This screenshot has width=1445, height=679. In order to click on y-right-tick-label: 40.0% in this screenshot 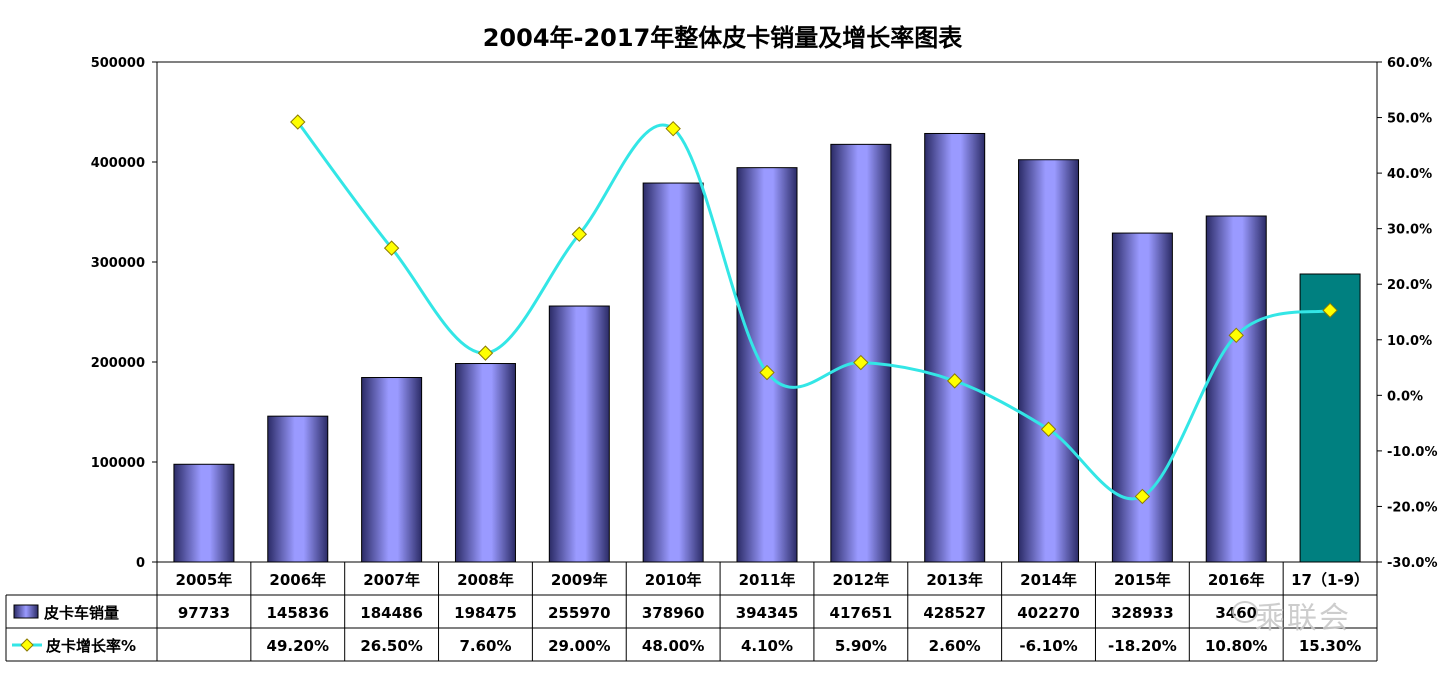, I will do `click(1409, 174)`.